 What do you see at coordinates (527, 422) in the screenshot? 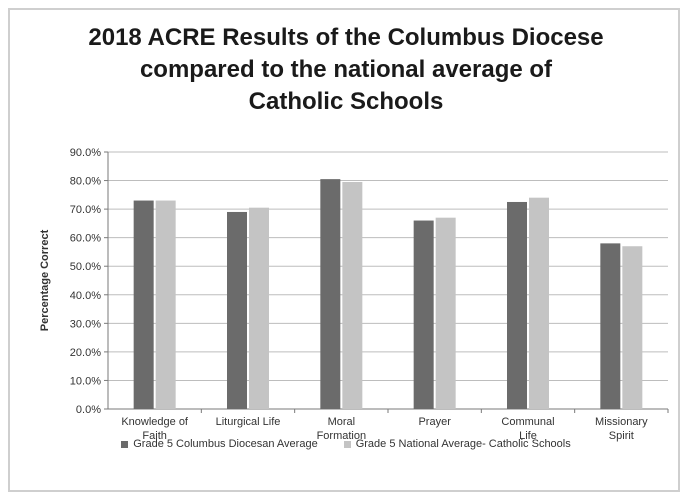
I see `x-category-label-line: Communal` at bounding box center [527, 422].